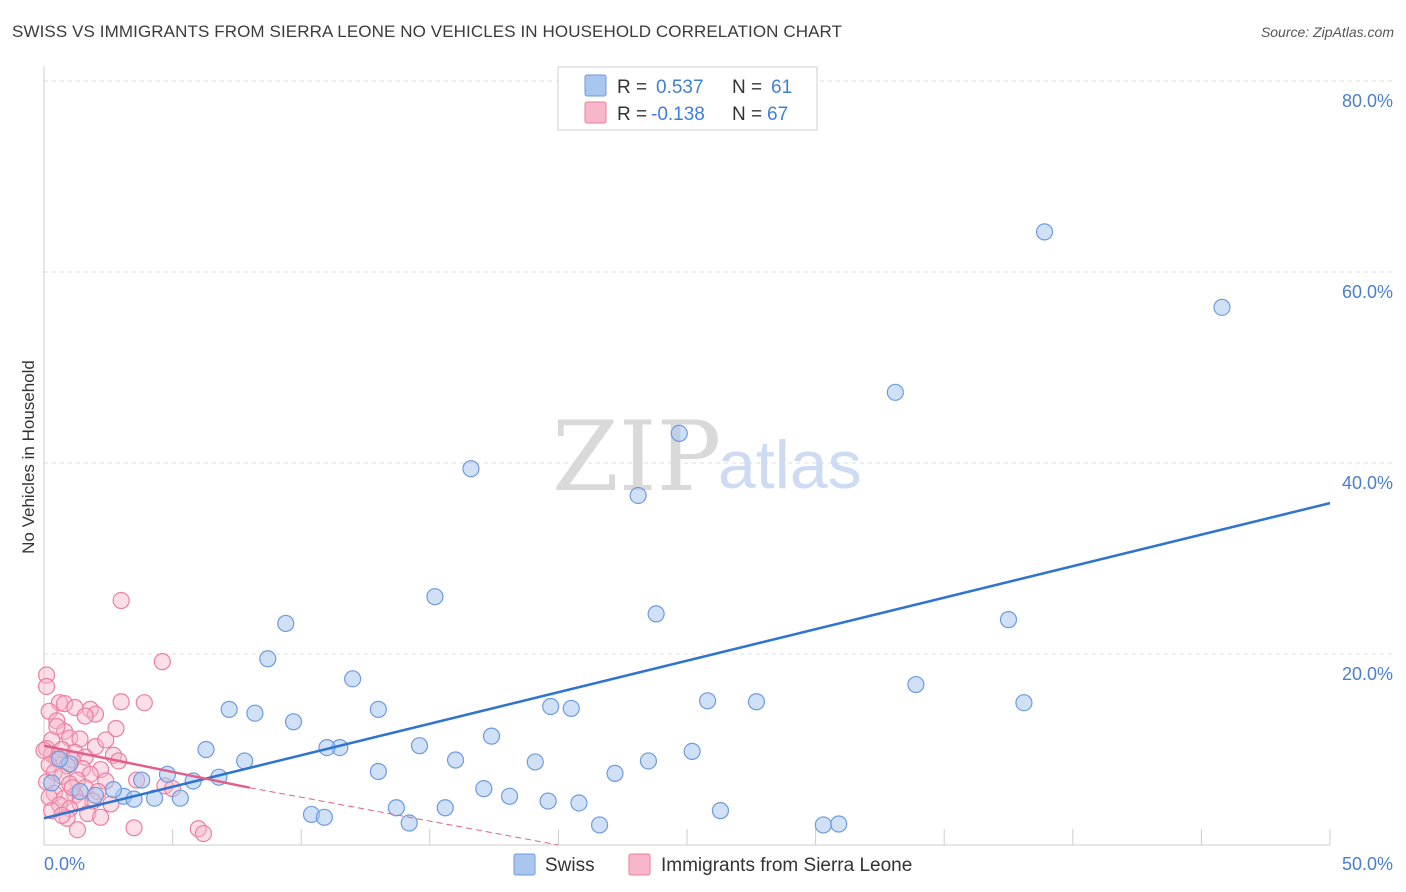 The width and height of the screenshot is (1406, 892). What do you see at coordinates (680, 87) in the screenshot?
I see `legend-swiss-r-value: 0.537` at bounding box center [680, 87].